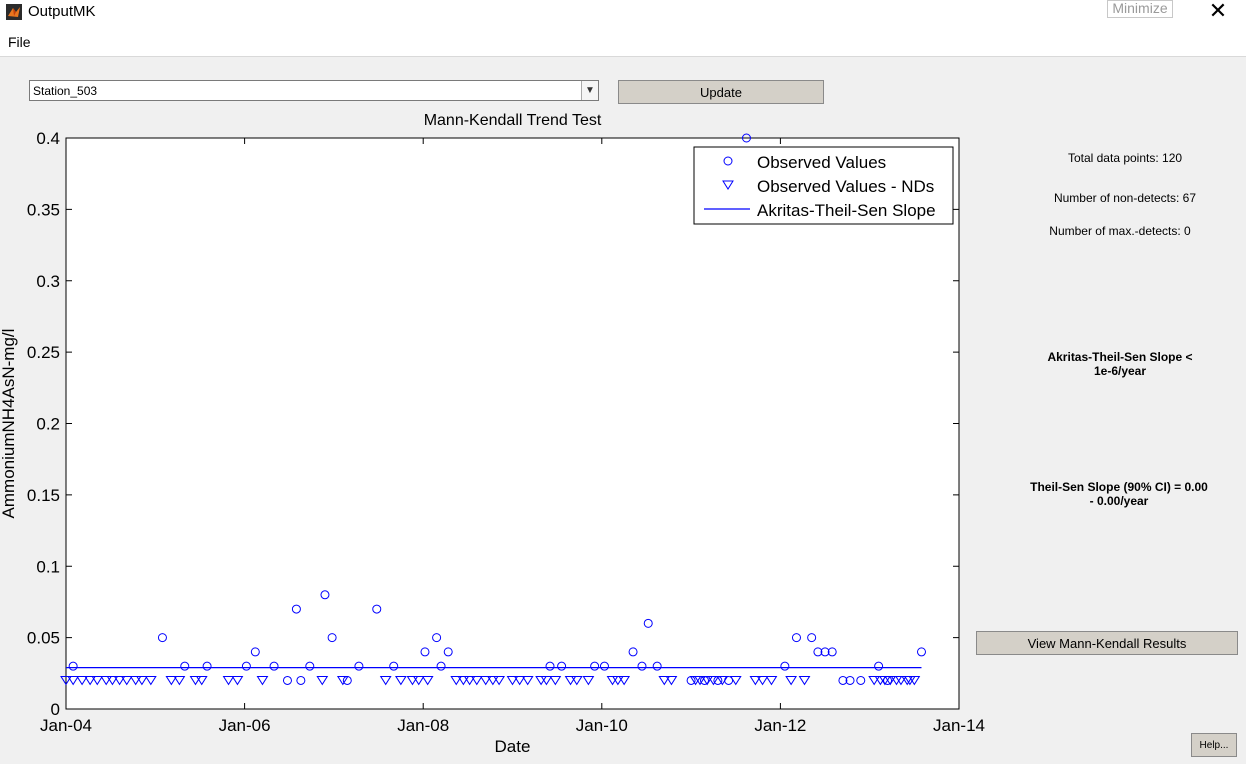  What do you see at coordinates (62, 11) in the screenshot?
I see `window-title: OutputMK` at bounding box center [62, 11].